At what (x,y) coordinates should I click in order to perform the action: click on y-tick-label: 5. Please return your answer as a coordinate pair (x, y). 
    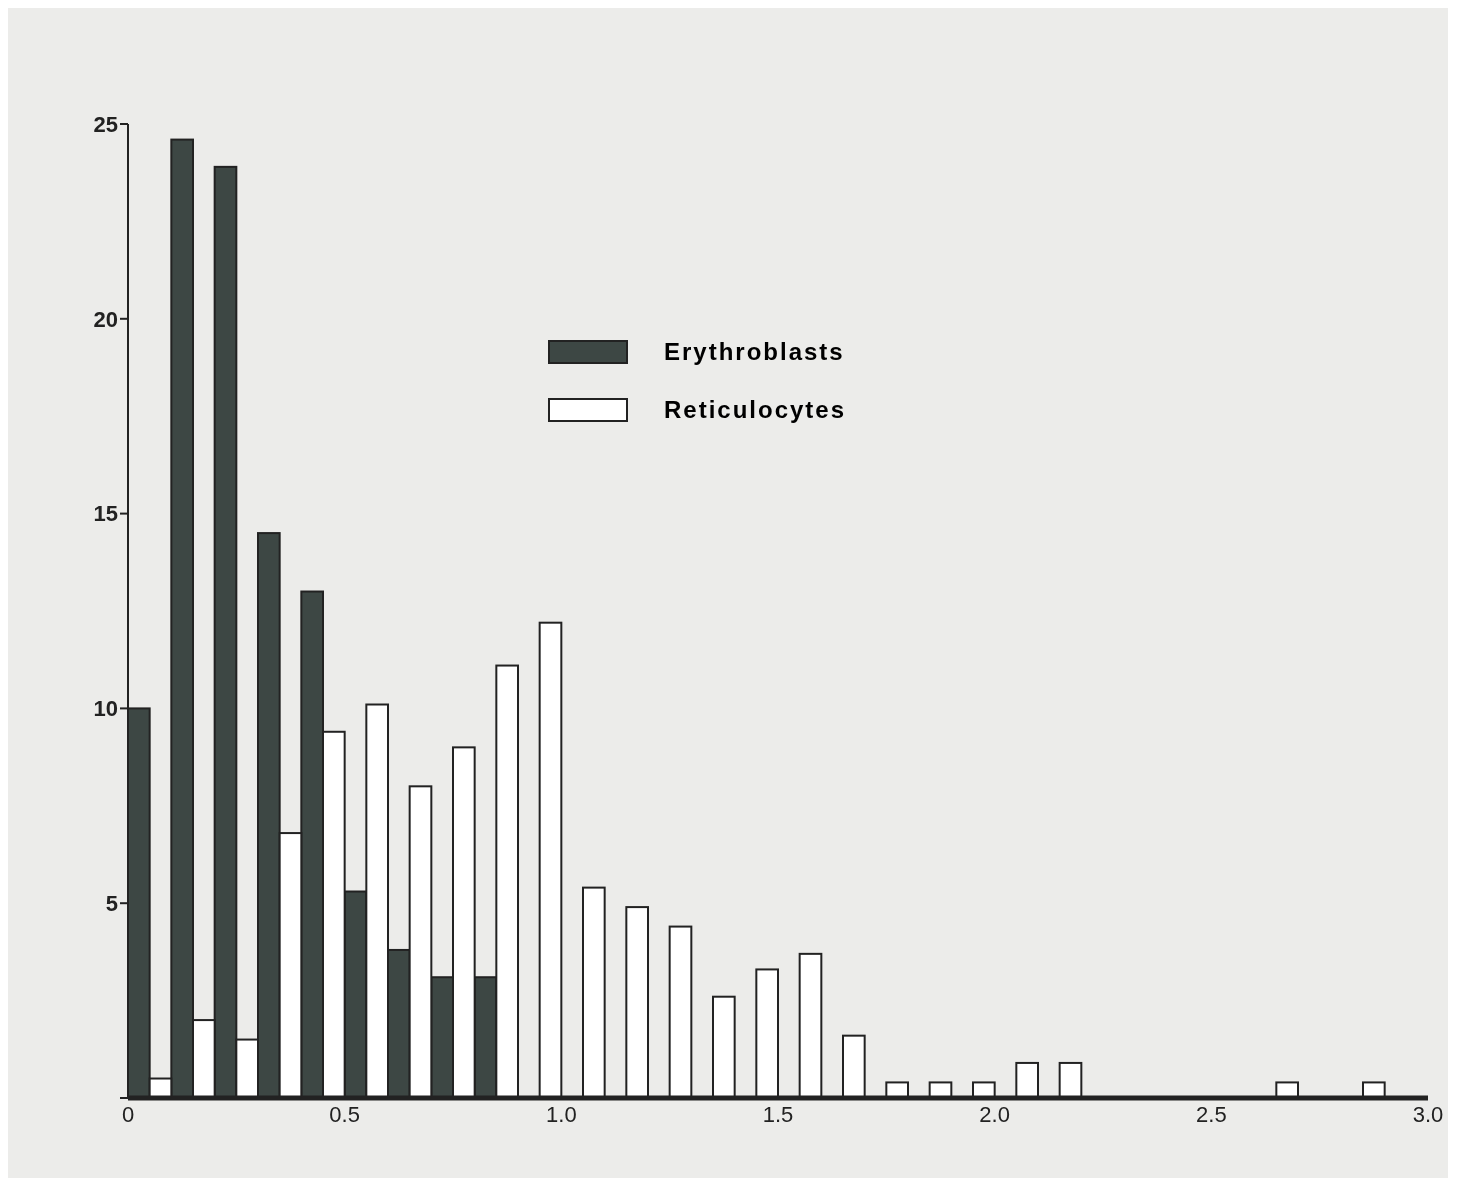
    Looking at the image, I should click on (111, 904).